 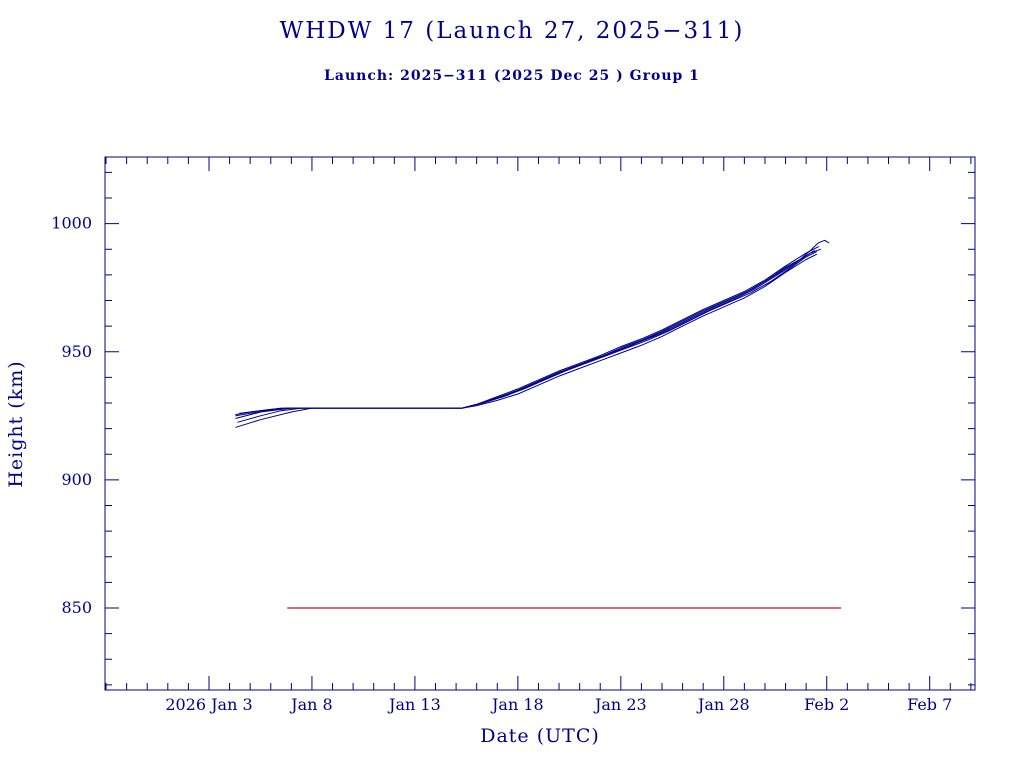 I want to click on x-tick-label: Jan 28, so click(x=723, y=704).